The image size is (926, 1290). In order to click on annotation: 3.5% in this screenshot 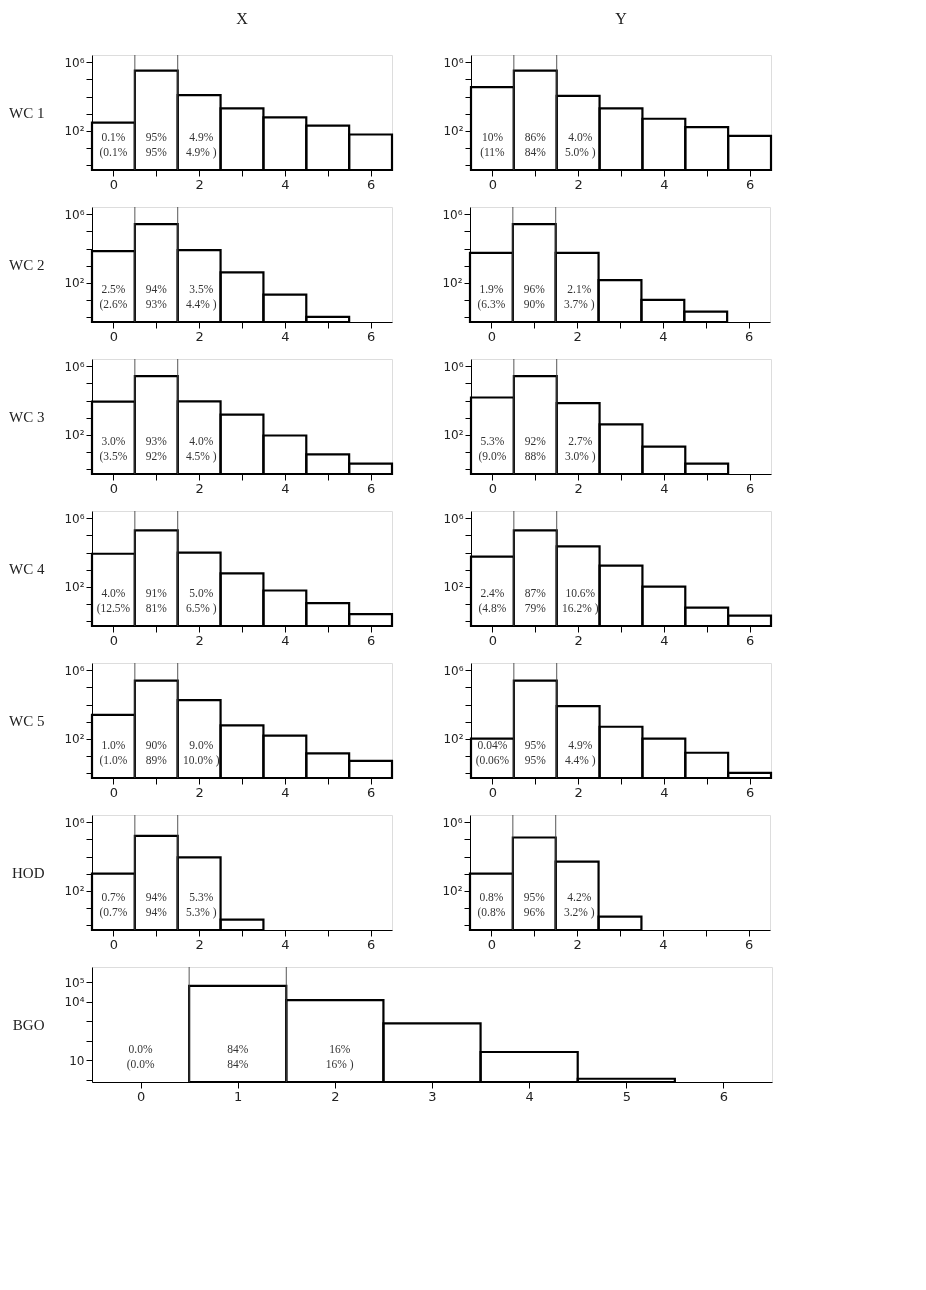, I will do `click(201, 288)`.